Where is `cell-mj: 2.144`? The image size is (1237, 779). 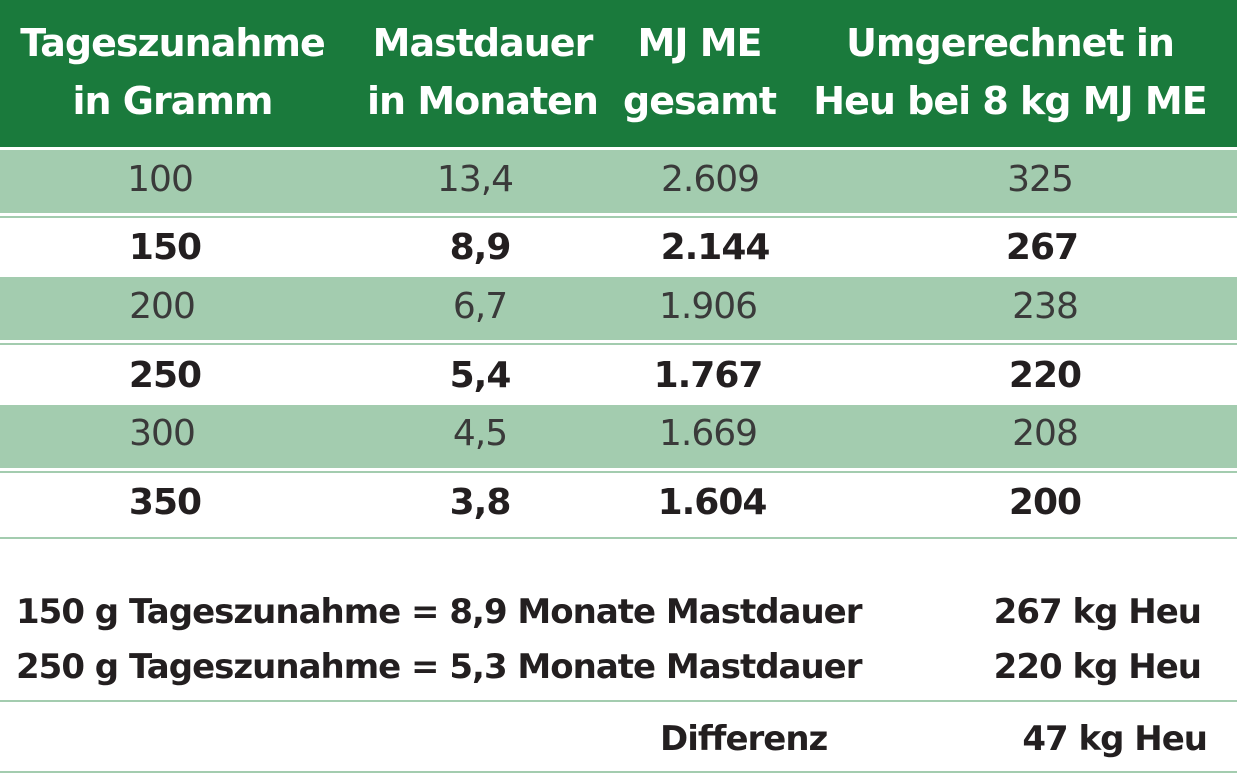 cell-mj: 2.144 is located at coordinates (715, 247).